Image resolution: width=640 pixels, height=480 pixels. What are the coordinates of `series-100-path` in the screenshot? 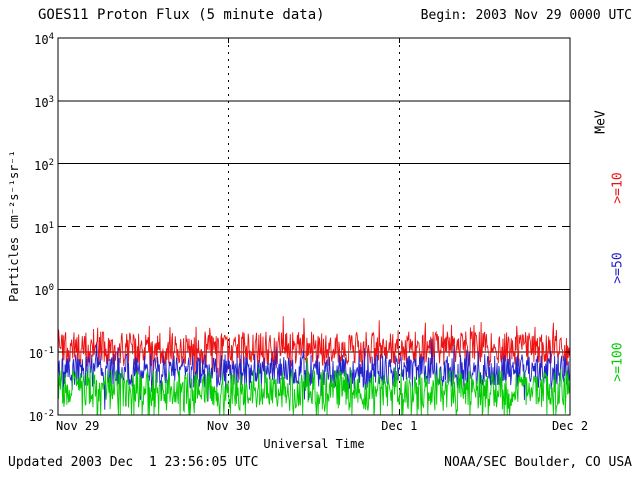 It's located at (314, 386).